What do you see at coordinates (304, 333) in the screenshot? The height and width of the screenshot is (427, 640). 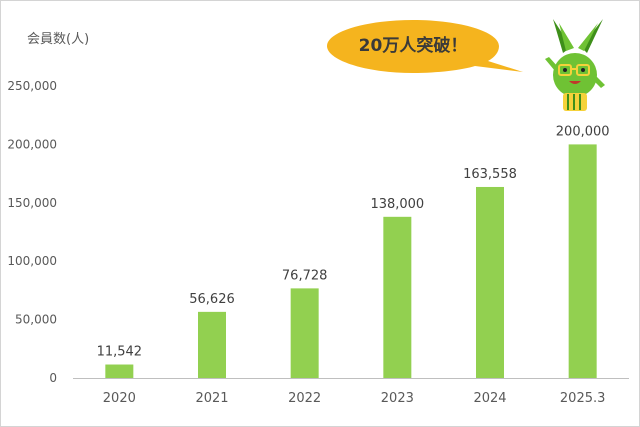 I see `bar-2022` at bounding box center [304, 333].